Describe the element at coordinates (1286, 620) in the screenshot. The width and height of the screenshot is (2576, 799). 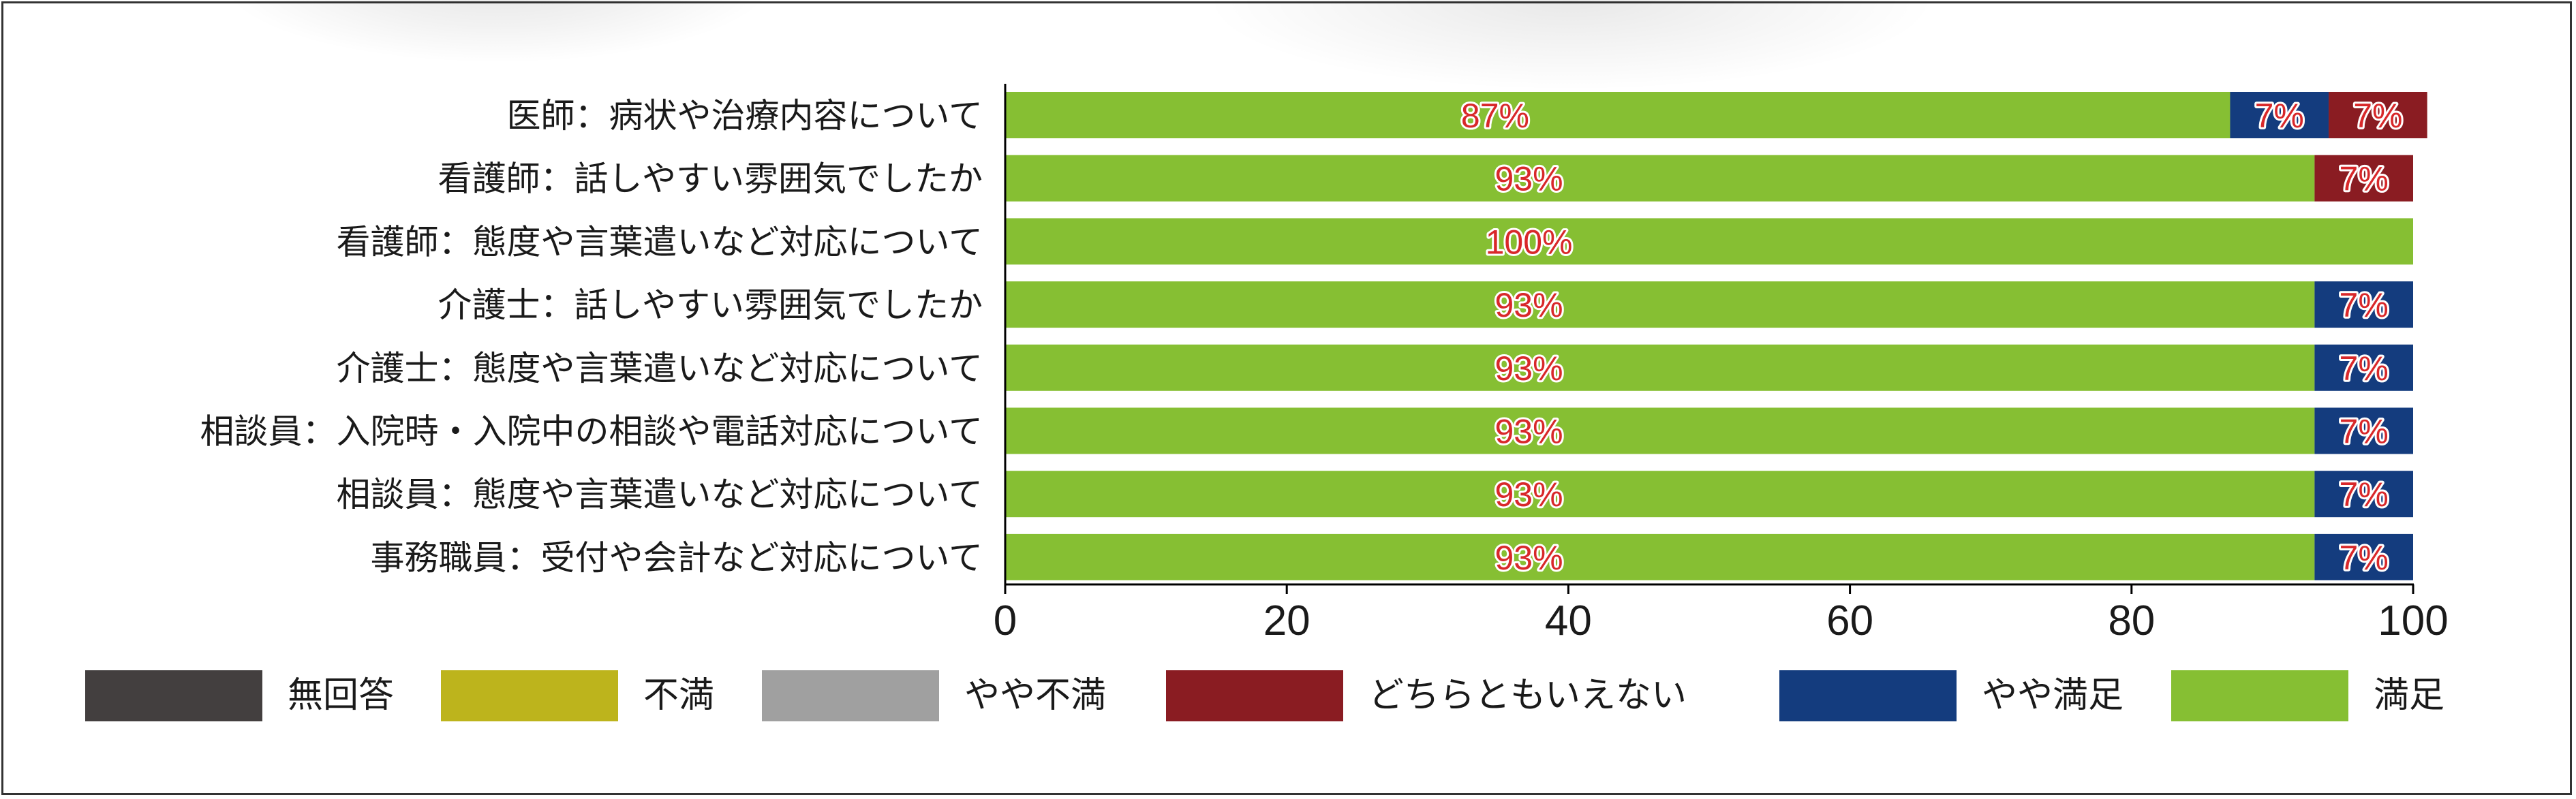
I see `x-tick-label: 20` at that location.